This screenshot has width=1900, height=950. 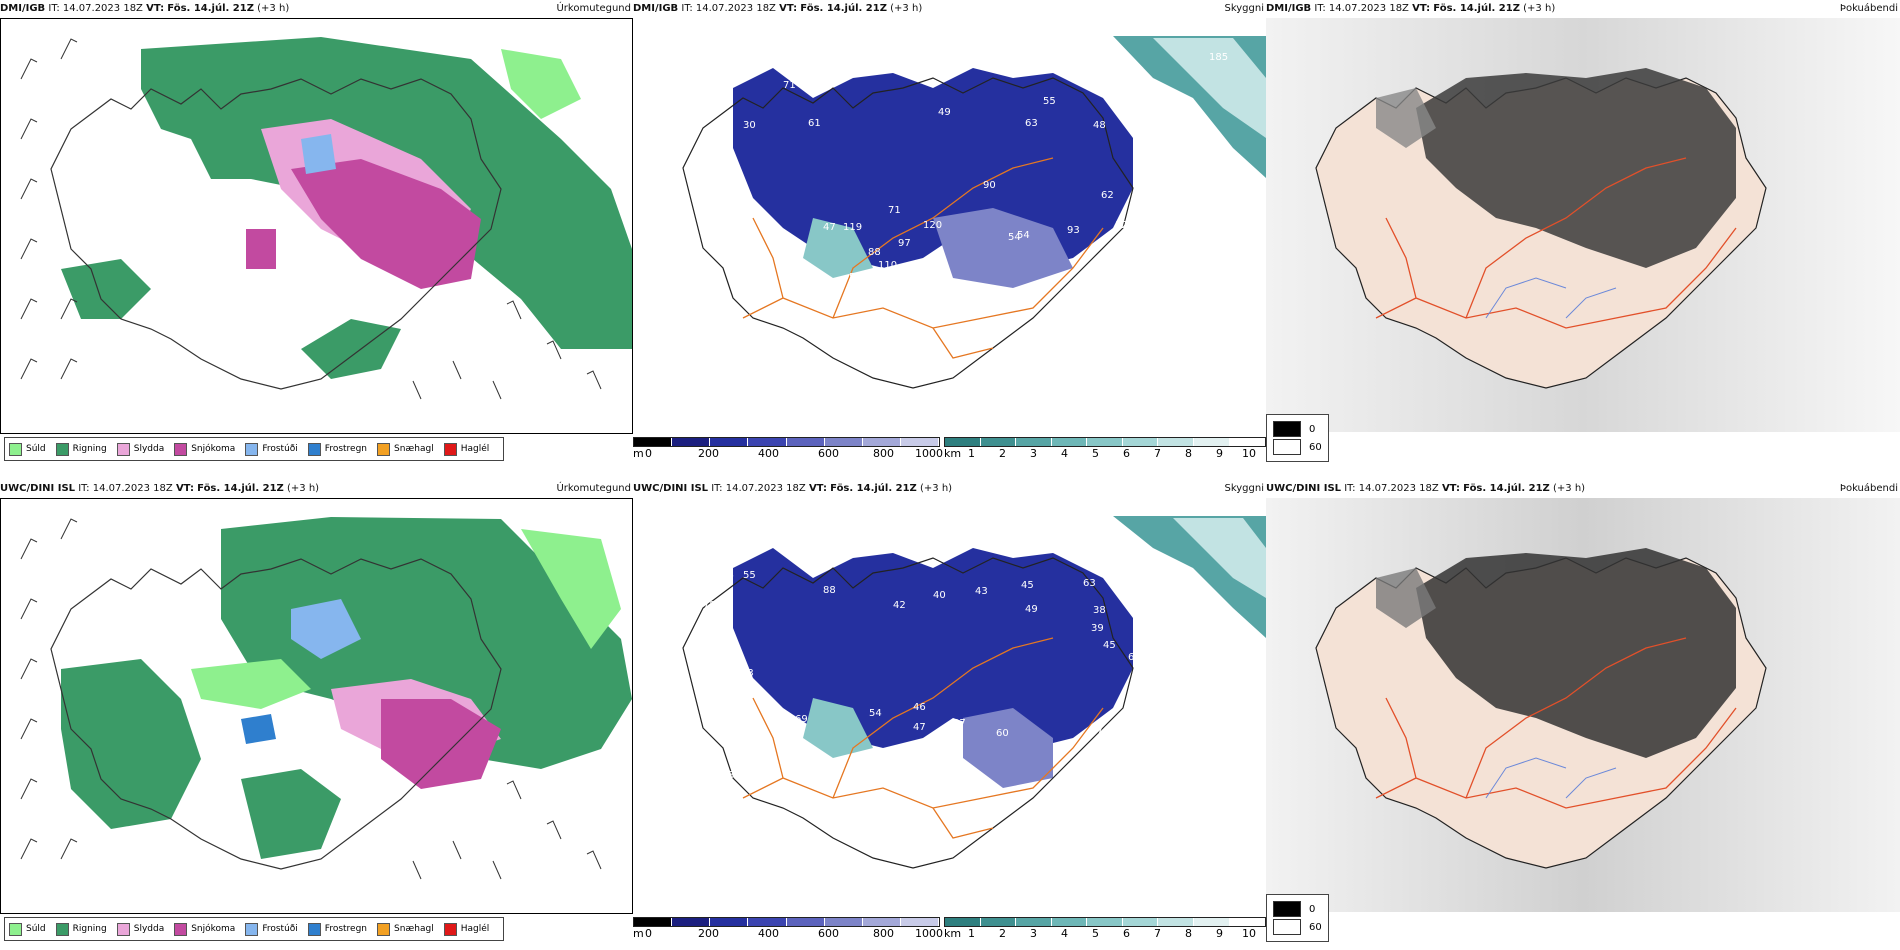 I want to click on tick-label: 8, so click(x=1188, y=933).